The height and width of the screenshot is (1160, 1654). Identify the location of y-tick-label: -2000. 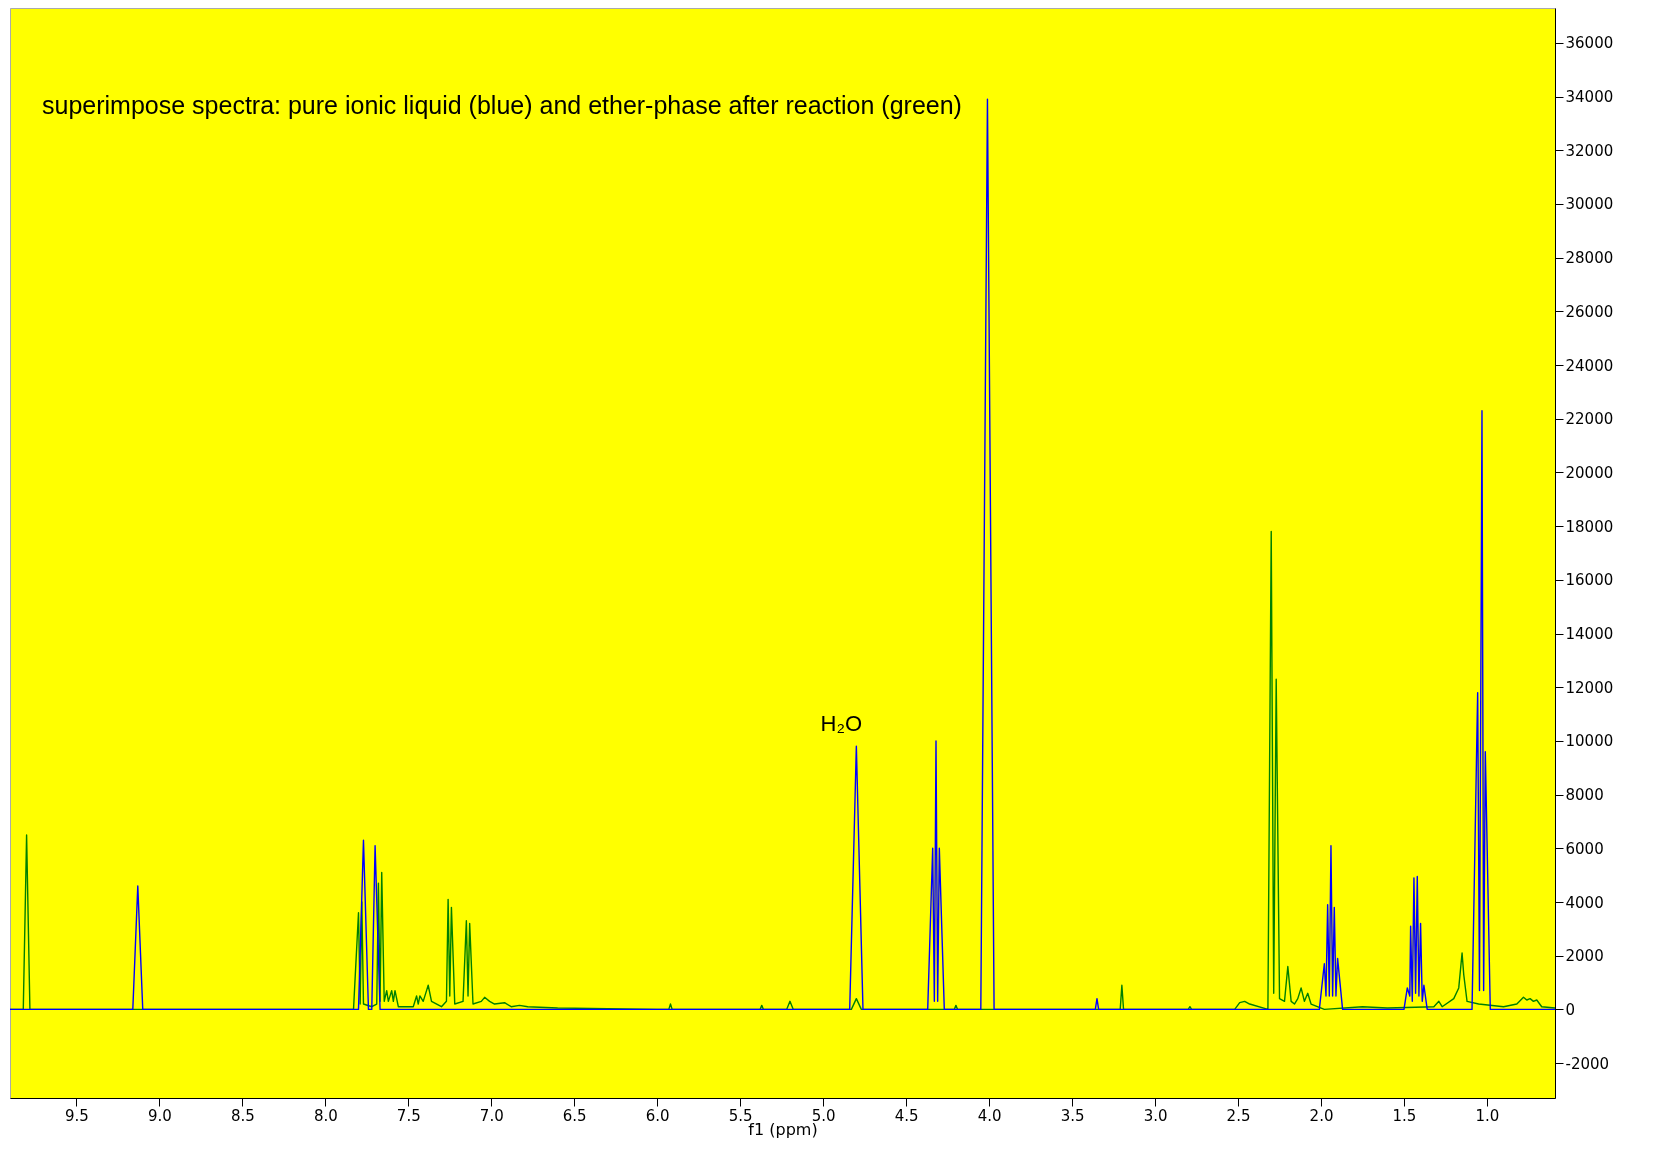
(1587, 1063).